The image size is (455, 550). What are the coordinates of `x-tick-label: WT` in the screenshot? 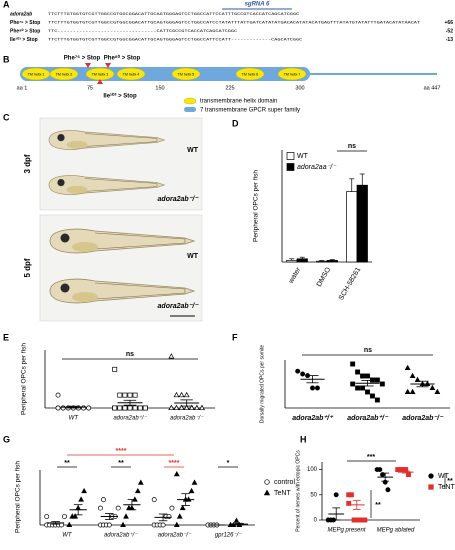 It's located at (67, 536).